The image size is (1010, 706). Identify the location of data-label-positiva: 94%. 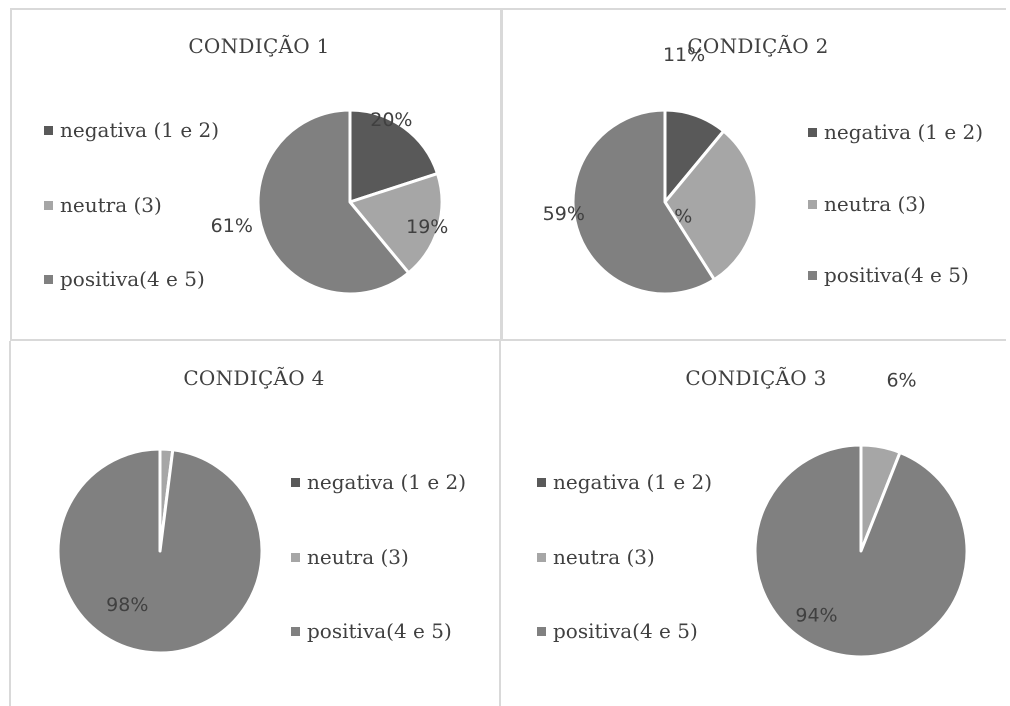
(816, 615).